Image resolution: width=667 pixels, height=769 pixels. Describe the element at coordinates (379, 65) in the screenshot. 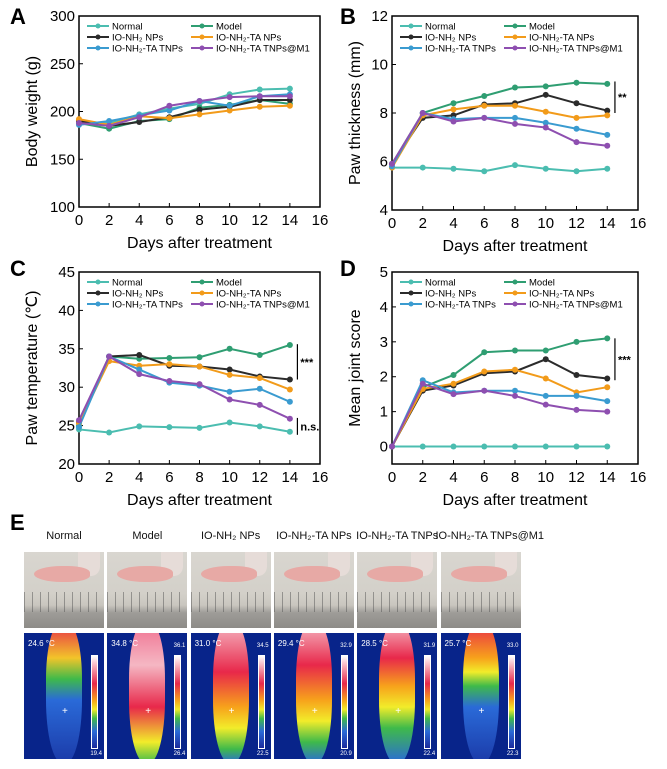

I see `y-tick-label: 10` at that location.